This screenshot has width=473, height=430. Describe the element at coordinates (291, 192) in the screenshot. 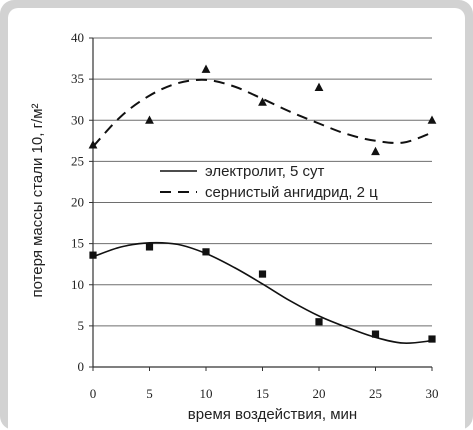

I see `legend-label-sulfur-dioxide: сернистый ангидрид, 2 ц` at that location.